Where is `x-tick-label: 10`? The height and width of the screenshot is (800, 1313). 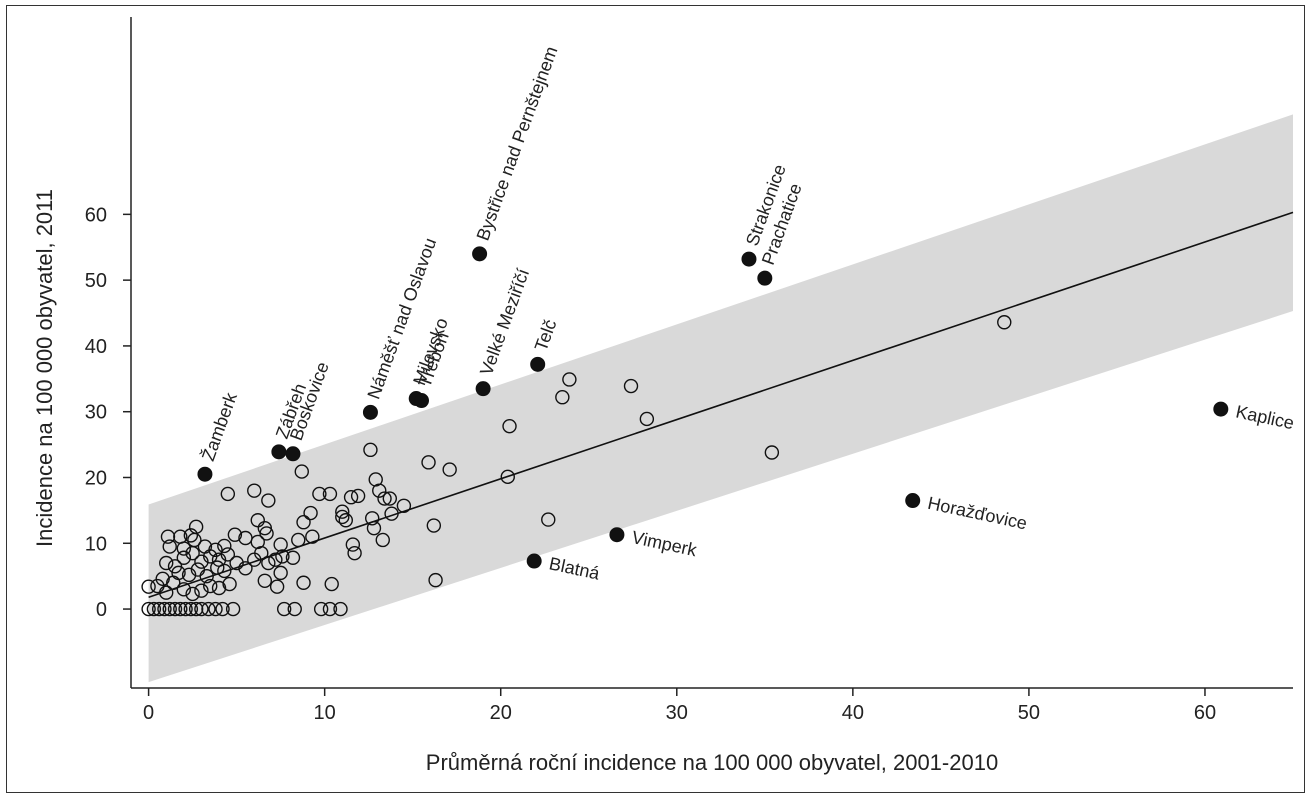
x-tick-label: 10 is located at coordinates (325, 713).